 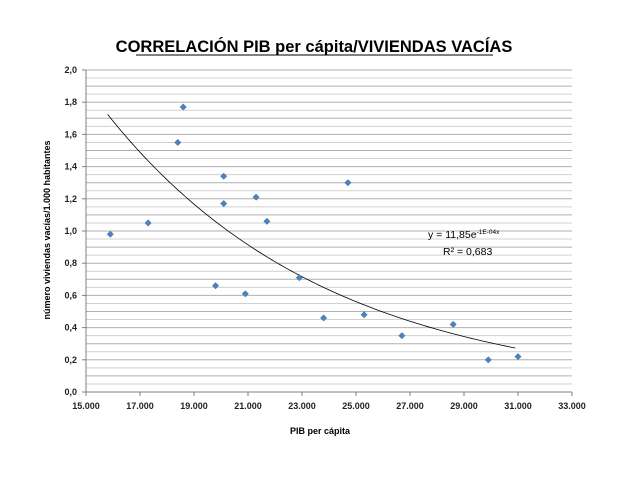 What do you see at coordinates (86, 406) in the screenshot?
I see `x-tick-label: 15.000` at bounding box center [86, 406].